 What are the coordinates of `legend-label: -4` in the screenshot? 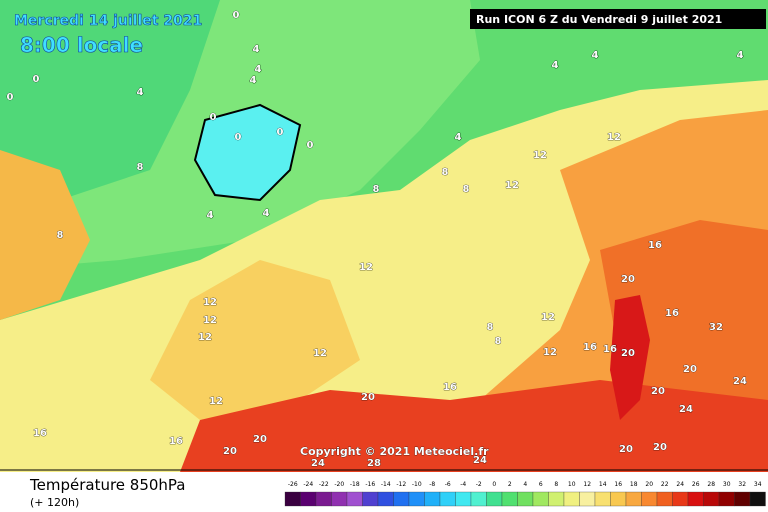 It's located at (463, 484).